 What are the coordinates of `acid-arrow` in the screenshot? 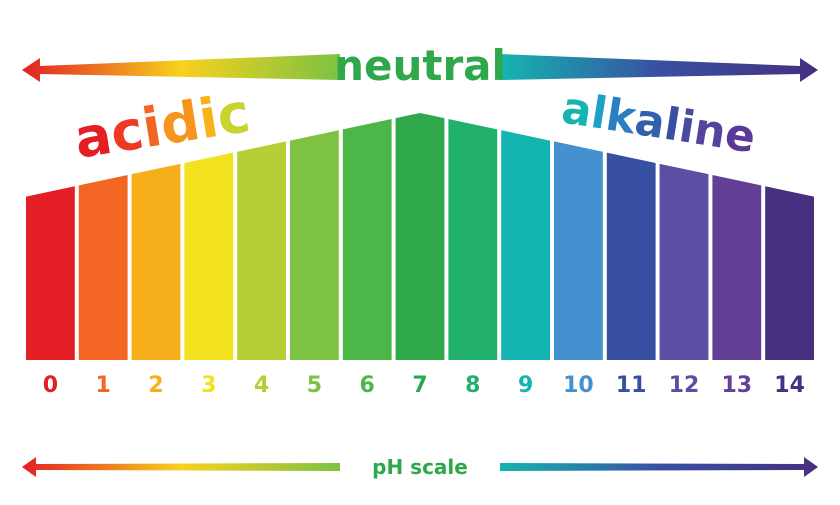 It's located at (181, 68).